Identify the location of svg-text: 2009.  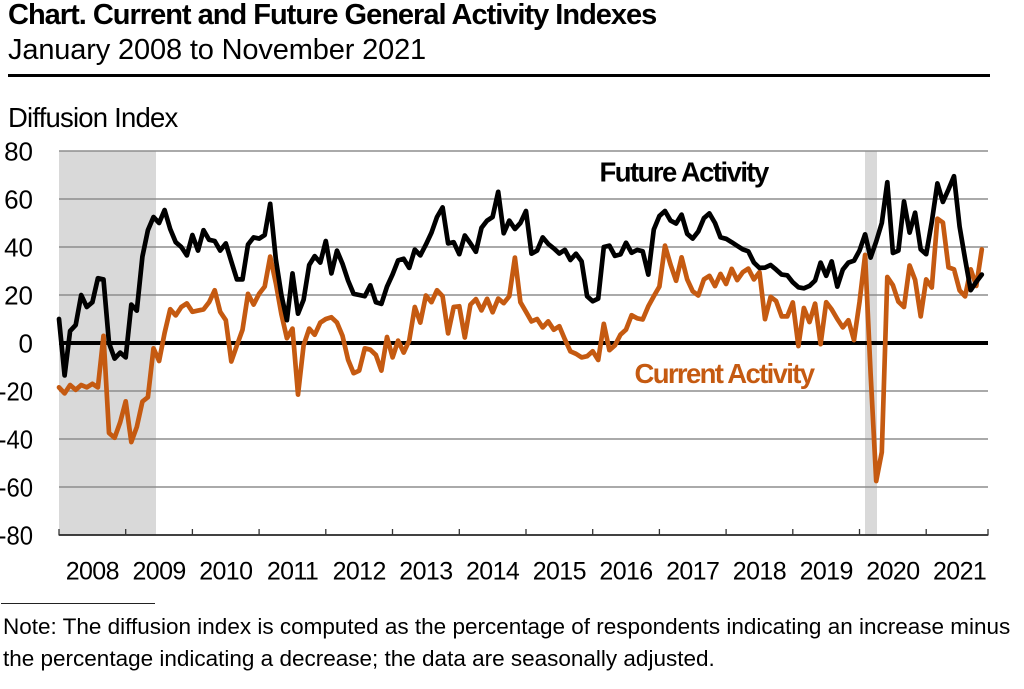
(158, 571).